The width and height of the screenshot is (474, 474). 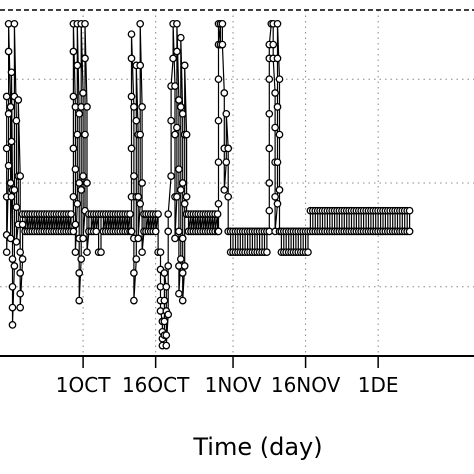 I want to click on x-axis-ticks: P1OCT16OCT1NOV16NOV1DE, so click(x=227, y=376).